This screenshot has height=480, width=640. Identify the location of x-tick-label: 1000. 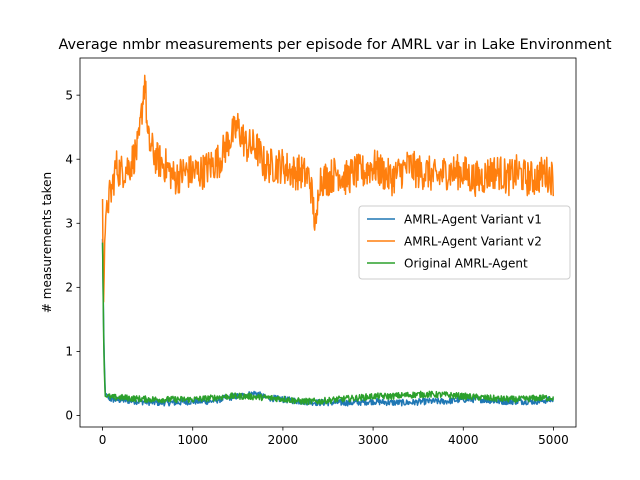
(192, 440).